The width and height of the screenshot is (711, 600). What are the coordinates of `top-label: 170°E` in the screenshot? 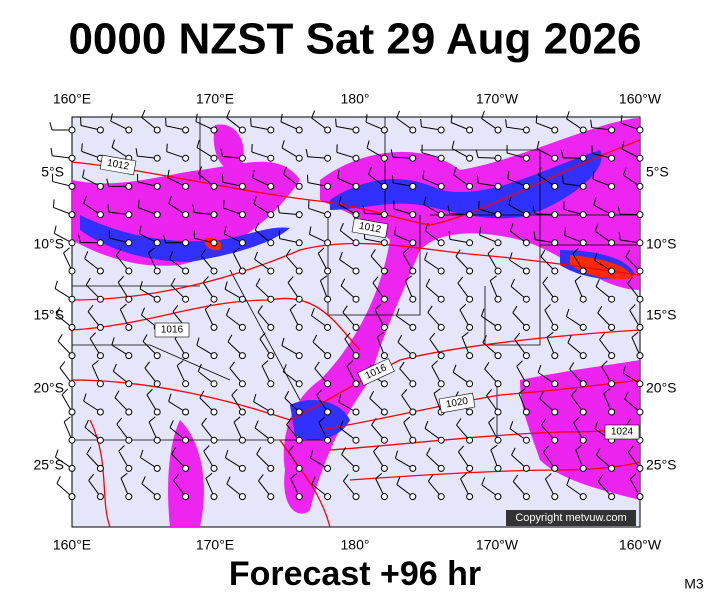 It's located at (215, 99).